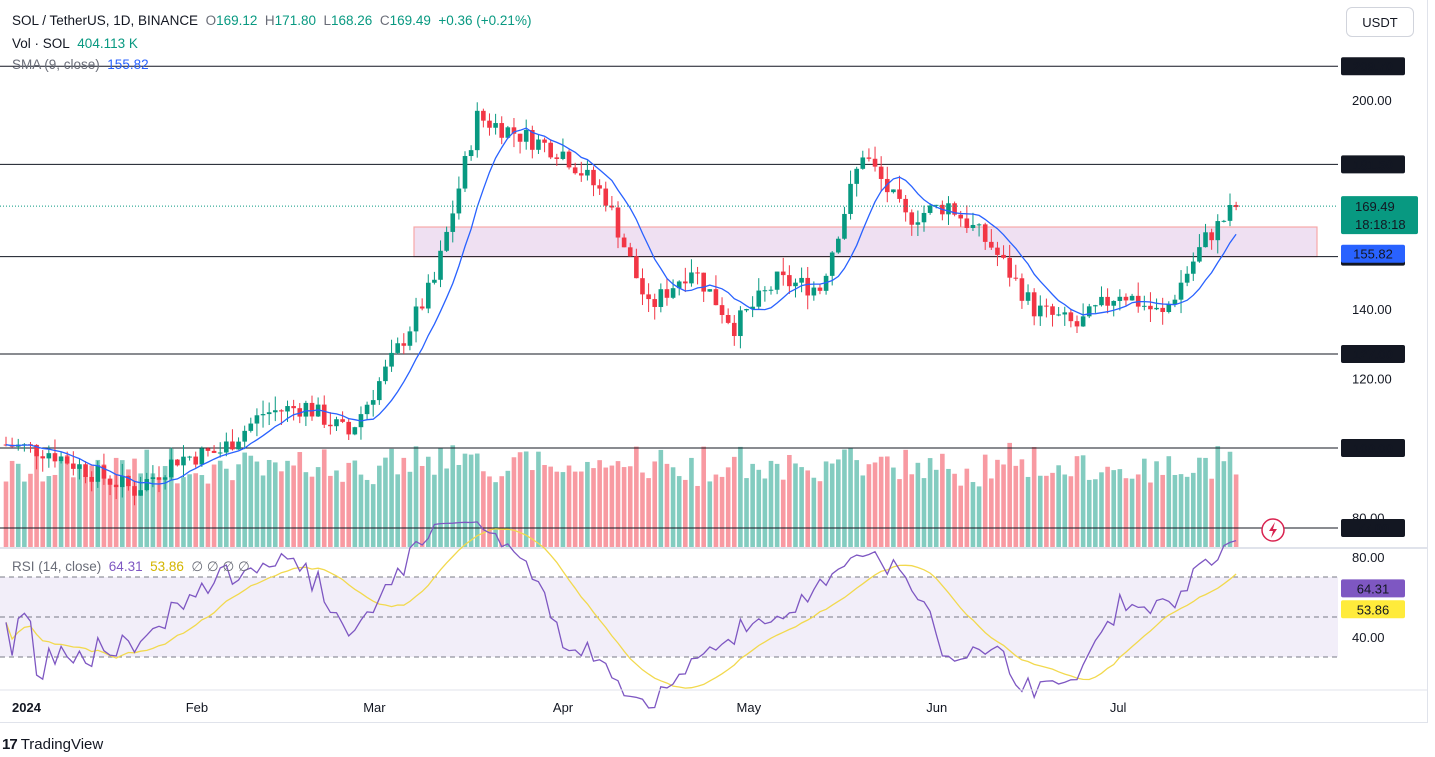 This screenshot has width=1435, height=757. Describe the element at coordinates (1379, 215) in the screenshot. I see `current-price-box` at that location.